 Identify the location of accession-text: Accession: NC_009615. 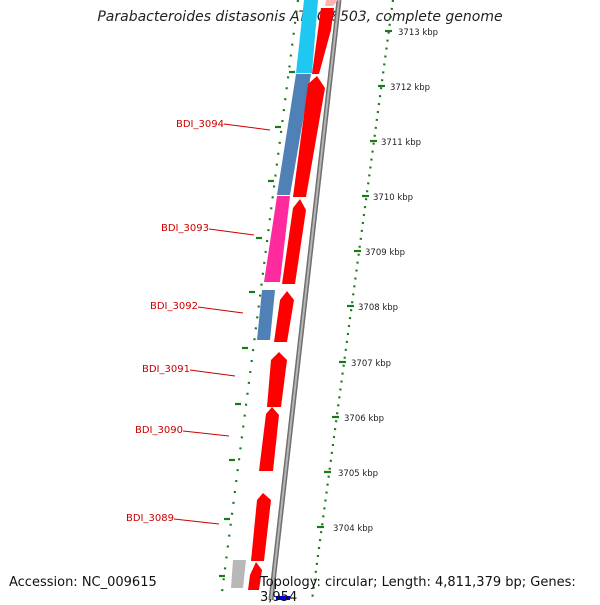
(83, 582).